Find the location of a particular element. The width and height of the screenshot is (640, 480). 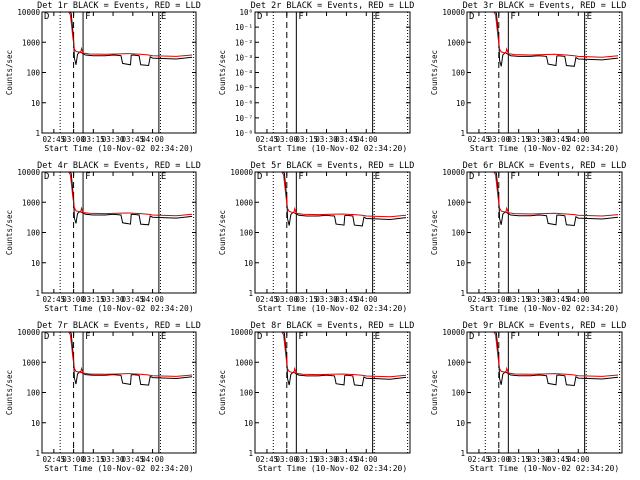

panel-title: Det 4r BLACK = Events, RED = LLD is located at coordinates (119, 166).